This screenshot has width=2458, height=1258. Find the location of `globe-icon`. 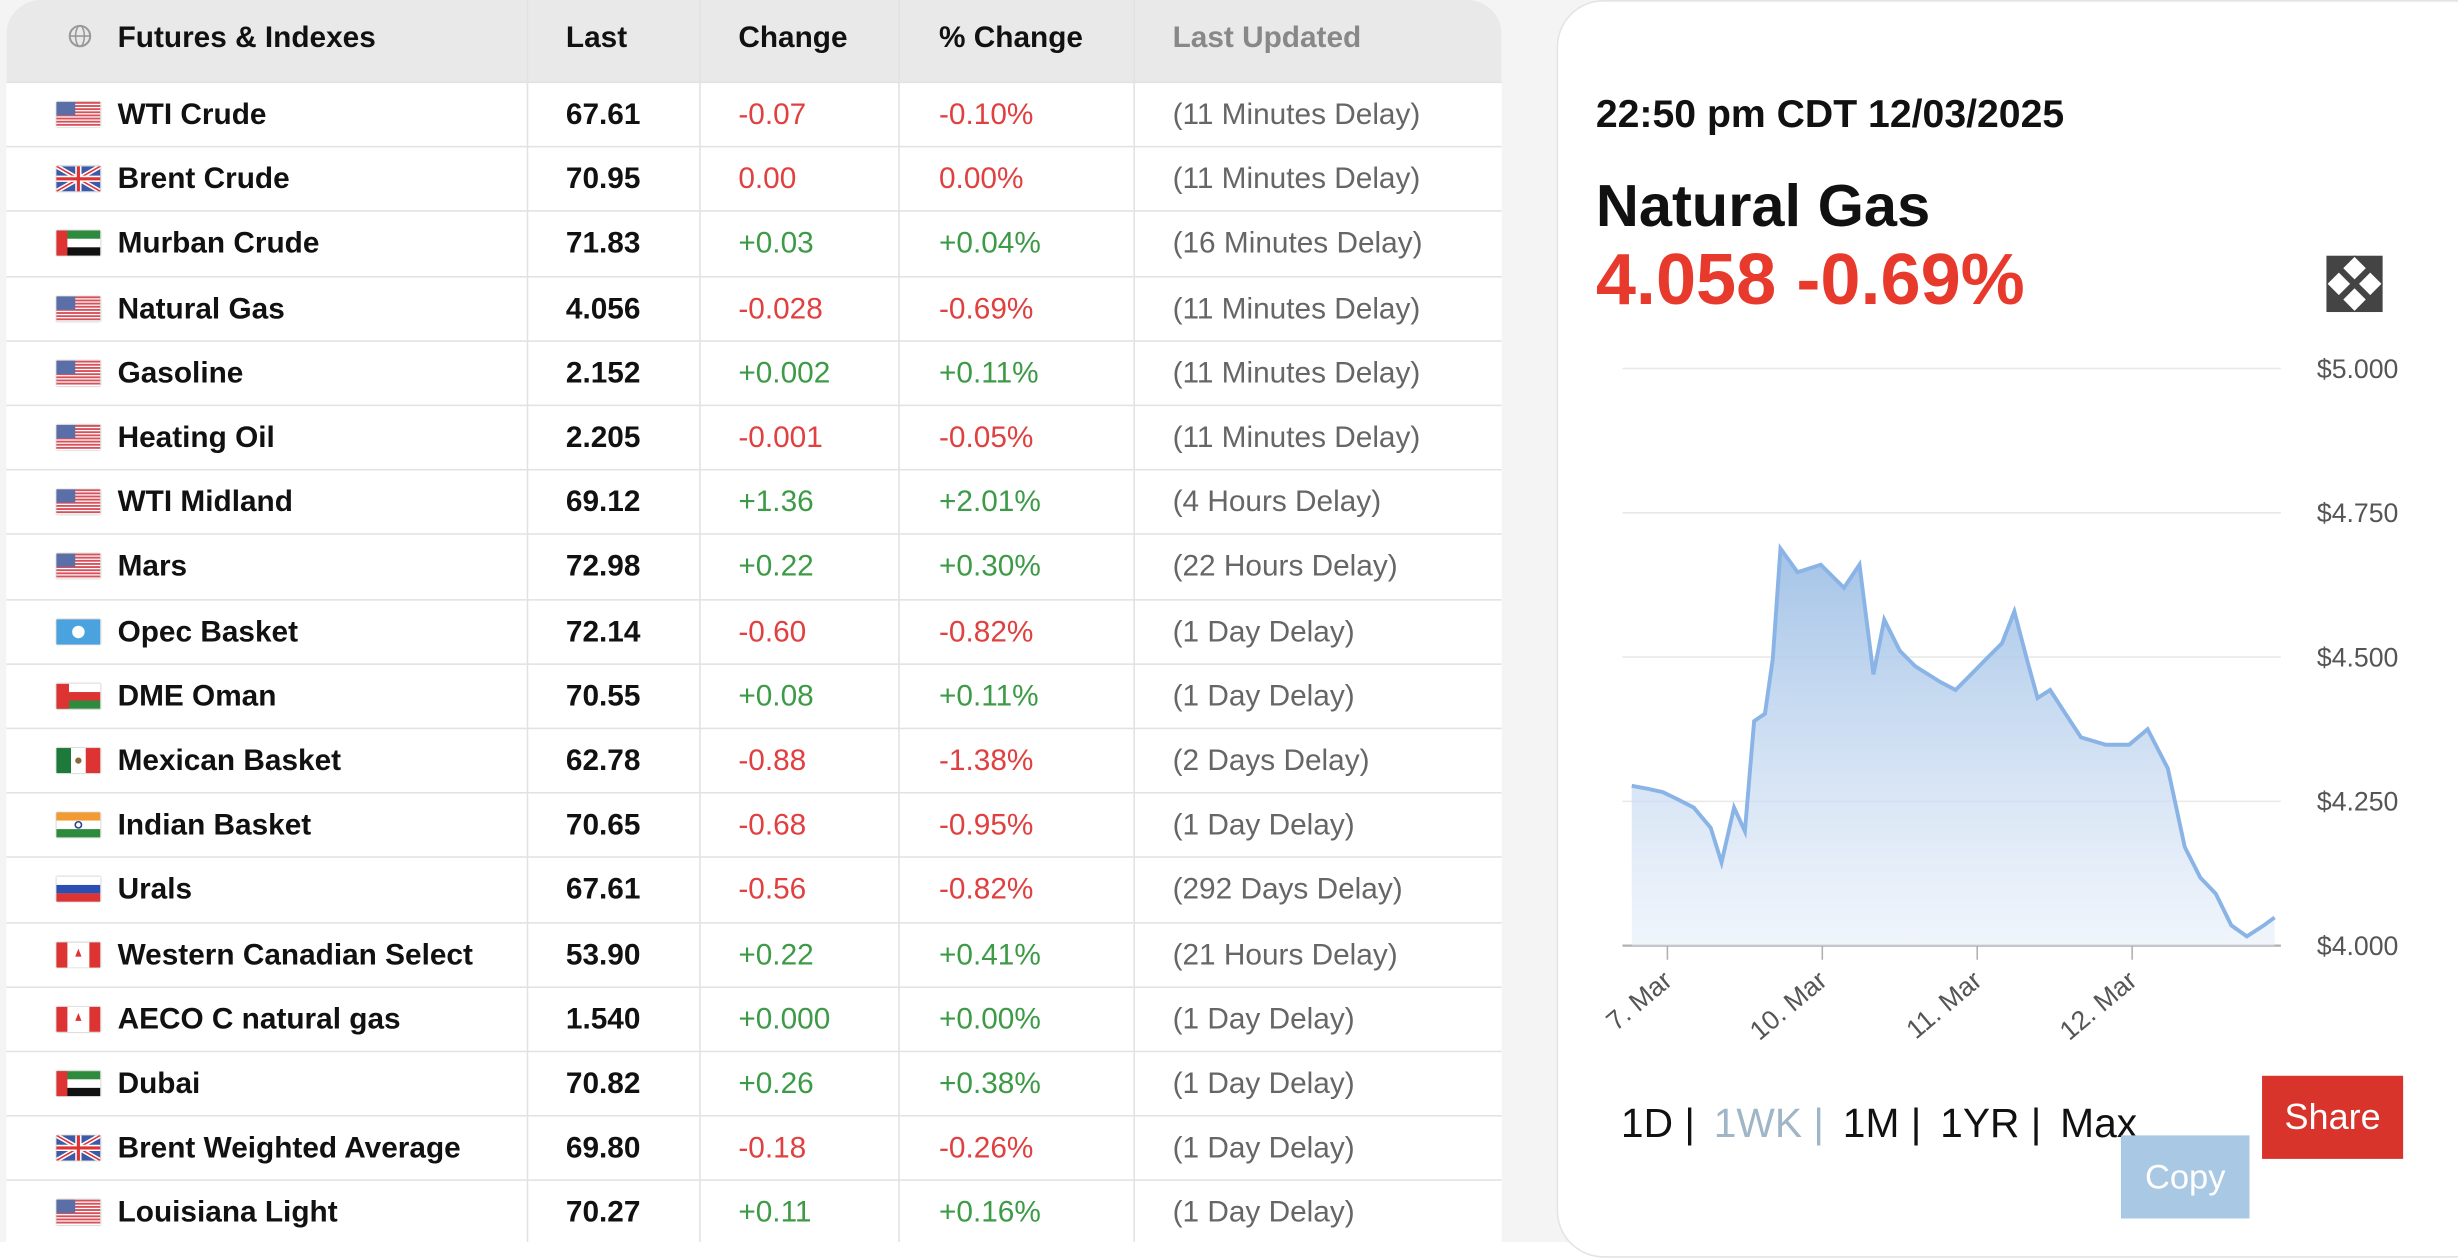

globe-icon is located at coordinates (80, 36).